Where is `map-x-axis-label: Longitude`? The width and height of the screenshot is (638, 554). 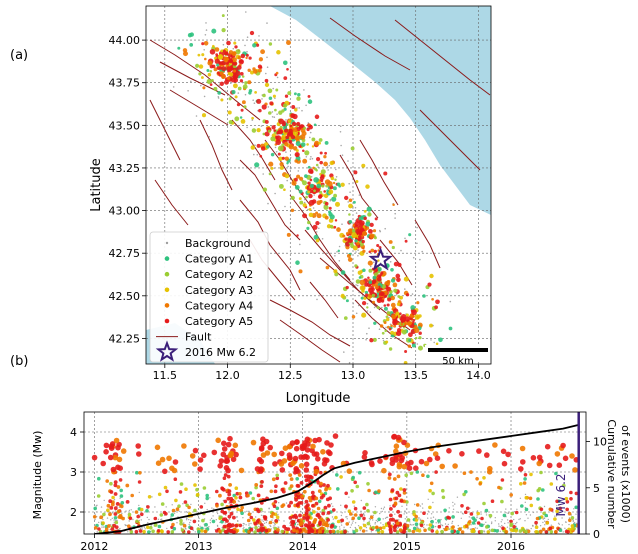 map-x-axis-label: Longitude is located at coordinates (318, 398).